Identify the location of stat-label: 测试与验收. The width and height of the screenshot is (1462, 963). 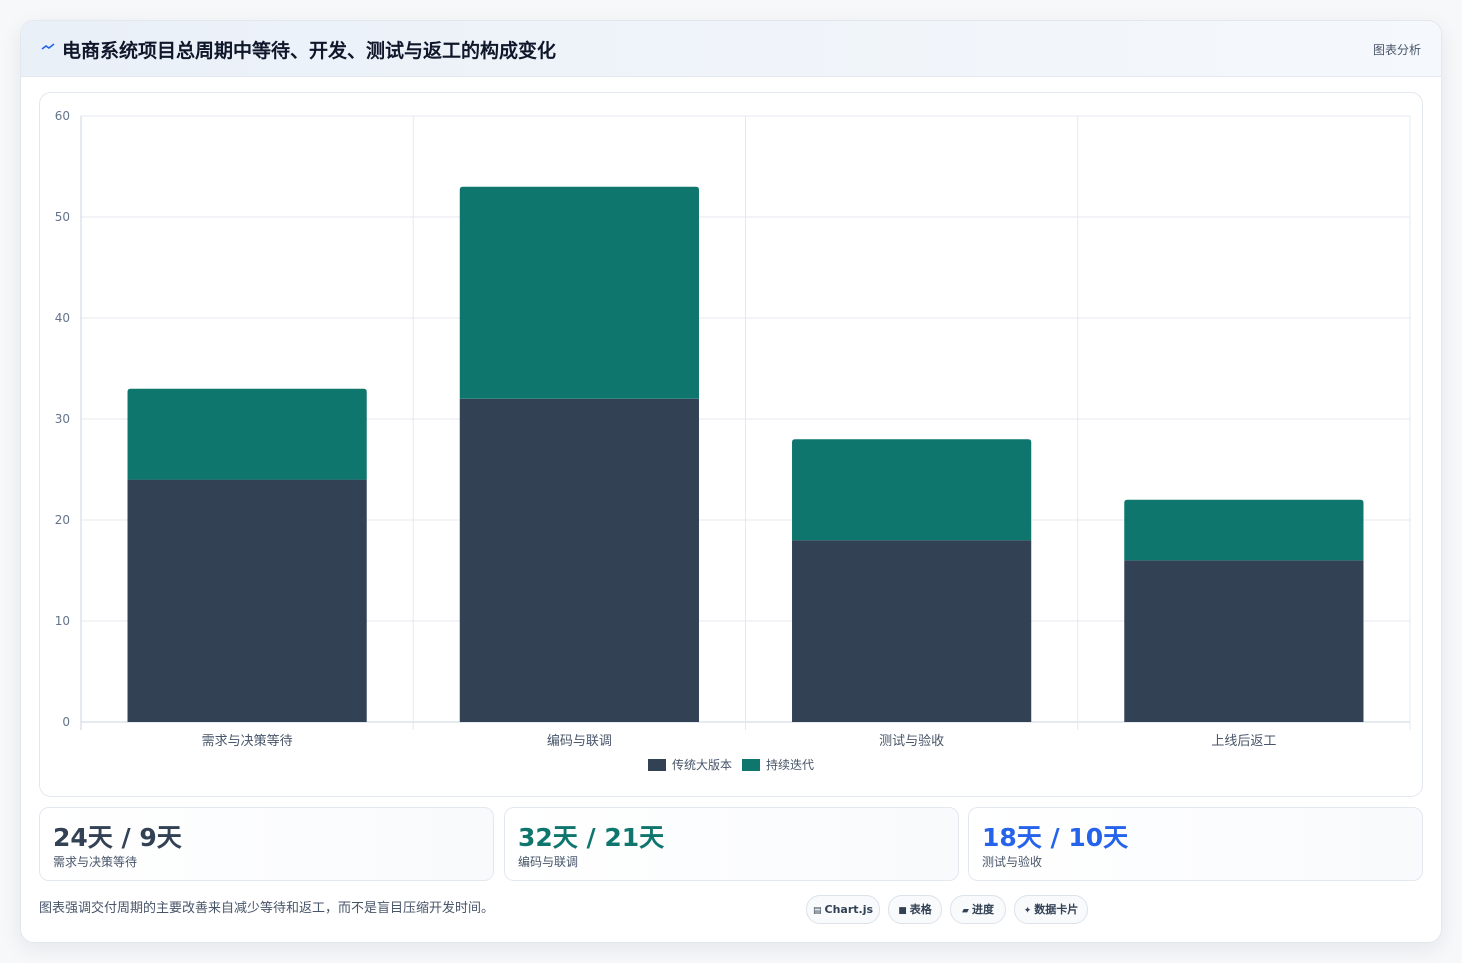
(1012, 862).